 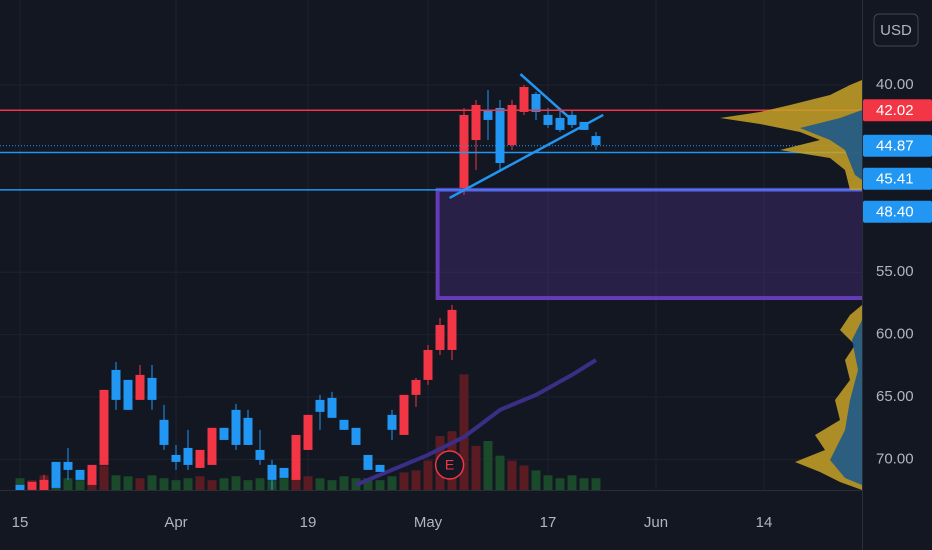 What do you see at coordinates (20, 522) in the screenshot?
I see `x-tick-label: 15` at bounding box center [20, 522].